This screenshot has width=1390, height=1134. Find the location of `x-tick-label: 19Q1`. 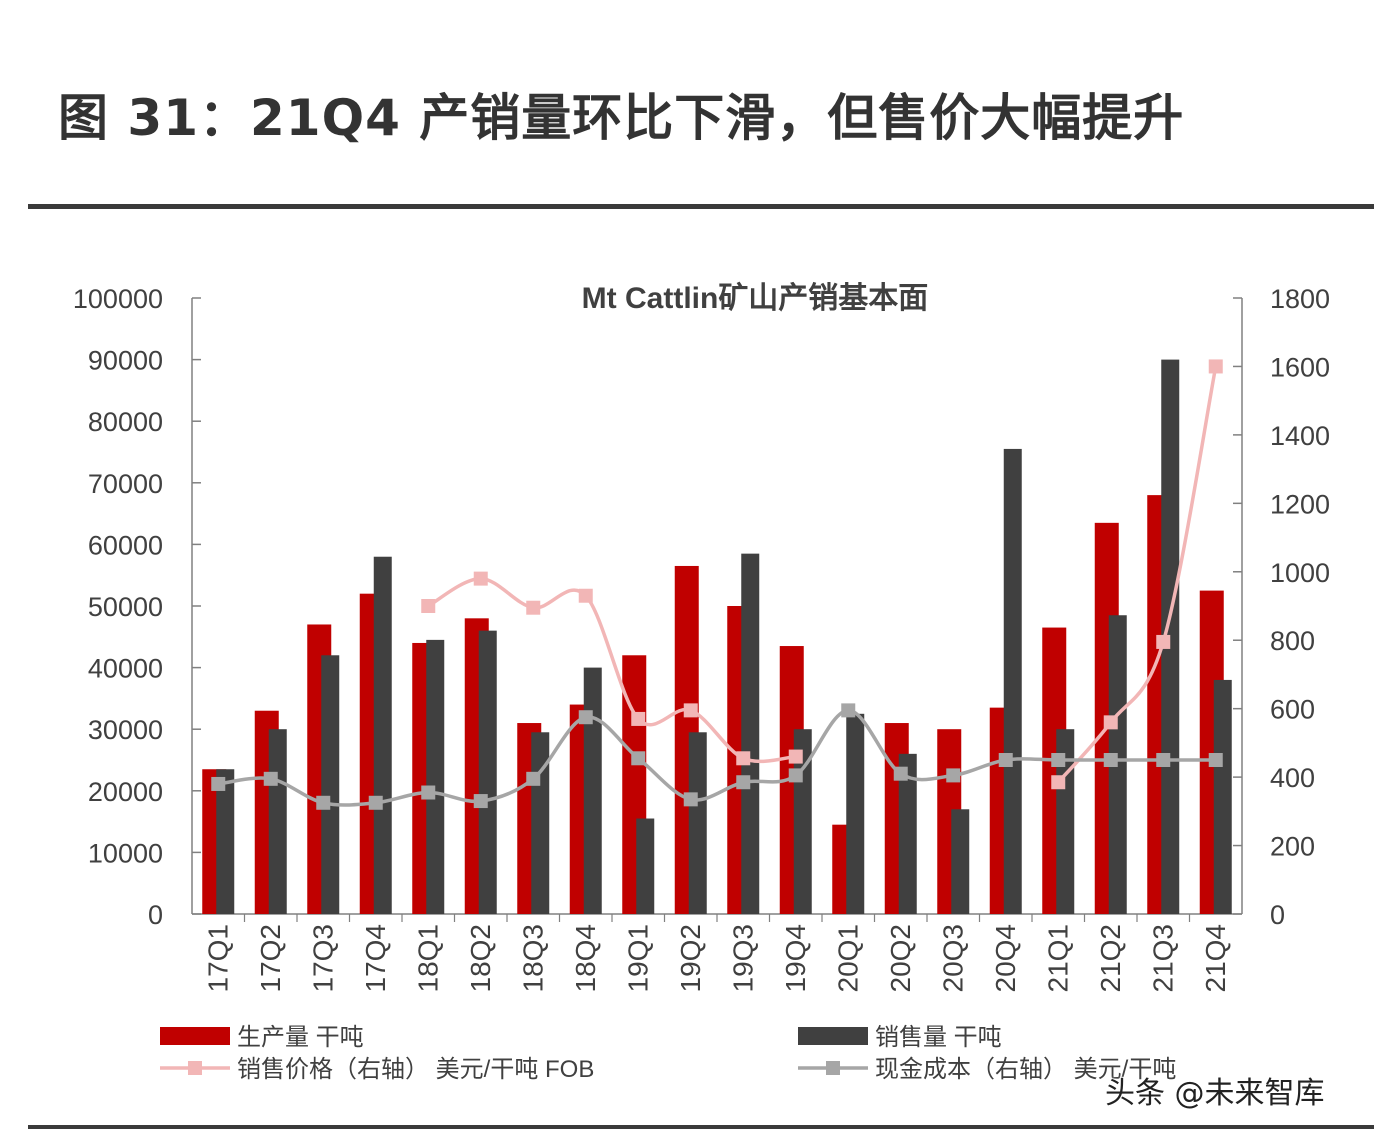

x-tick-label: 19Q1 is located at coordinates (637, 958).